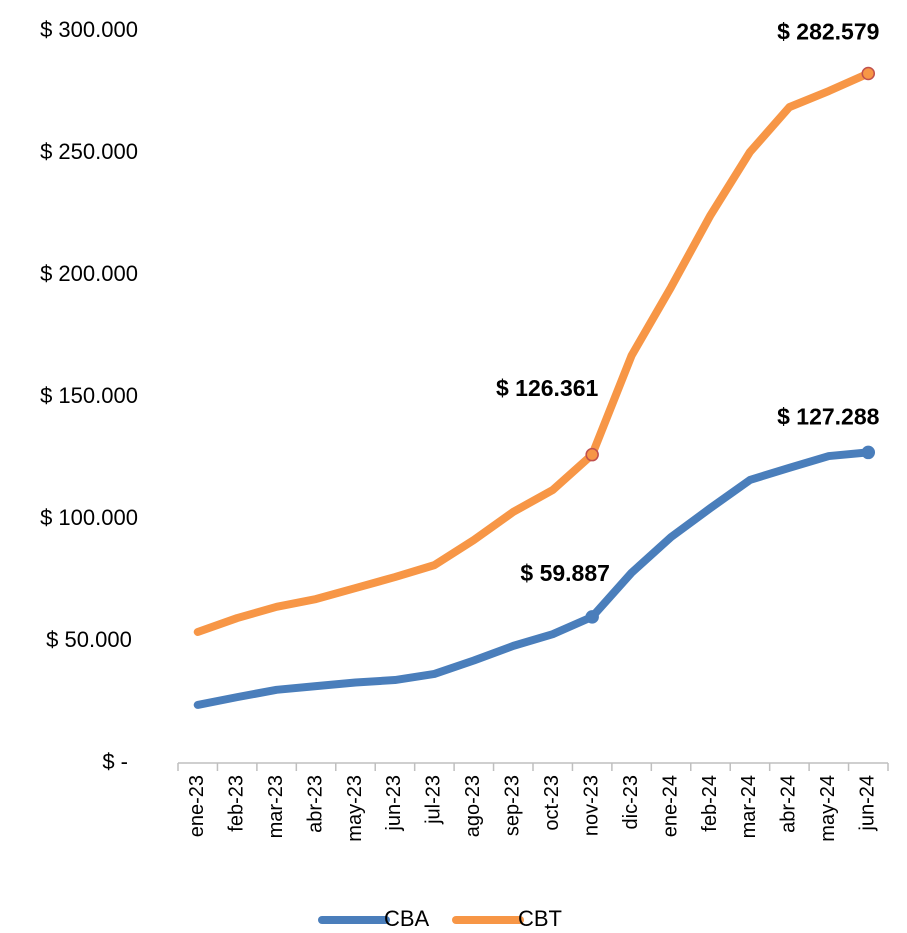 This screenshot has width=907, height=933. What do you see at coordinates (670, 806) in the screenshot?
I see `x-tick-label: ene-24` at bounding box center [670, 806].